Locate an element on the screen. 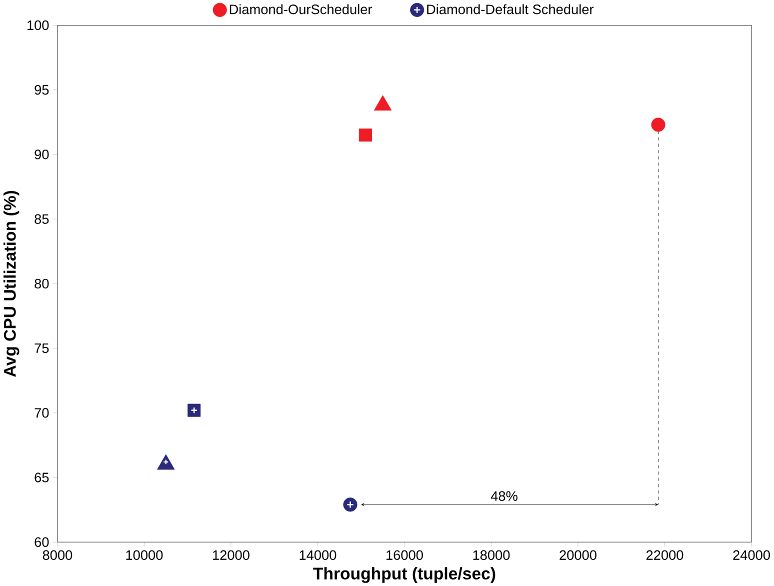  y-tick-label: 65 is located at coordinates (41, 477).